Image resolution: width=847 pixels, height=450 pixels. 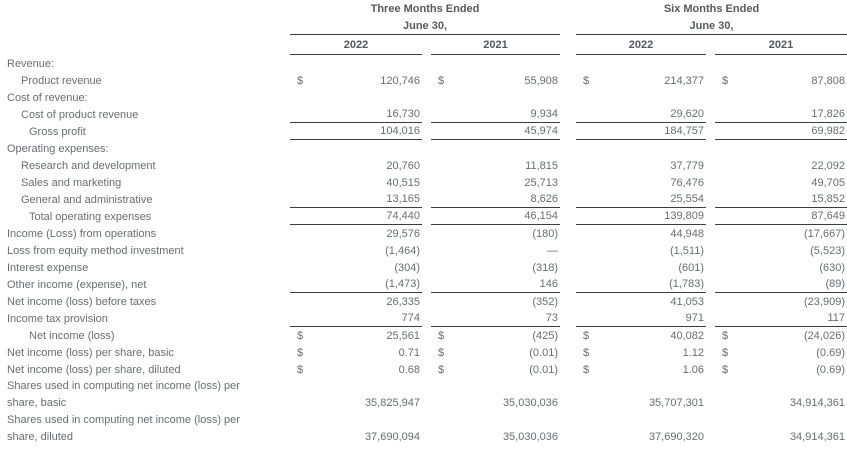 What do you see at coordinates (403, 165) in the screenshot?
I see `cell-value: 20,760` at bounding box center [403, 165].